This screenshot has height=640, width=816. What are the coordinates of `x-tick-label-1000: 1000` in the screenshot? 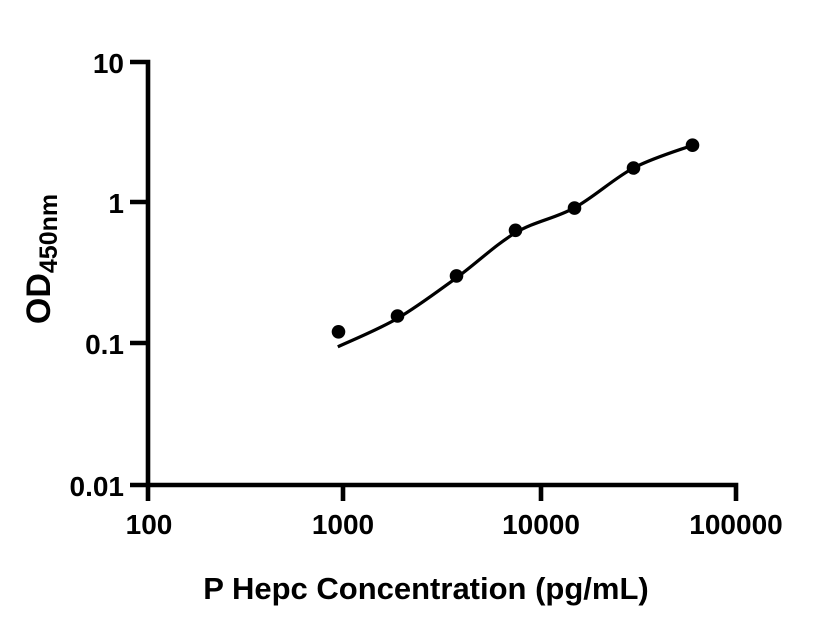 It's located at (343, 524).